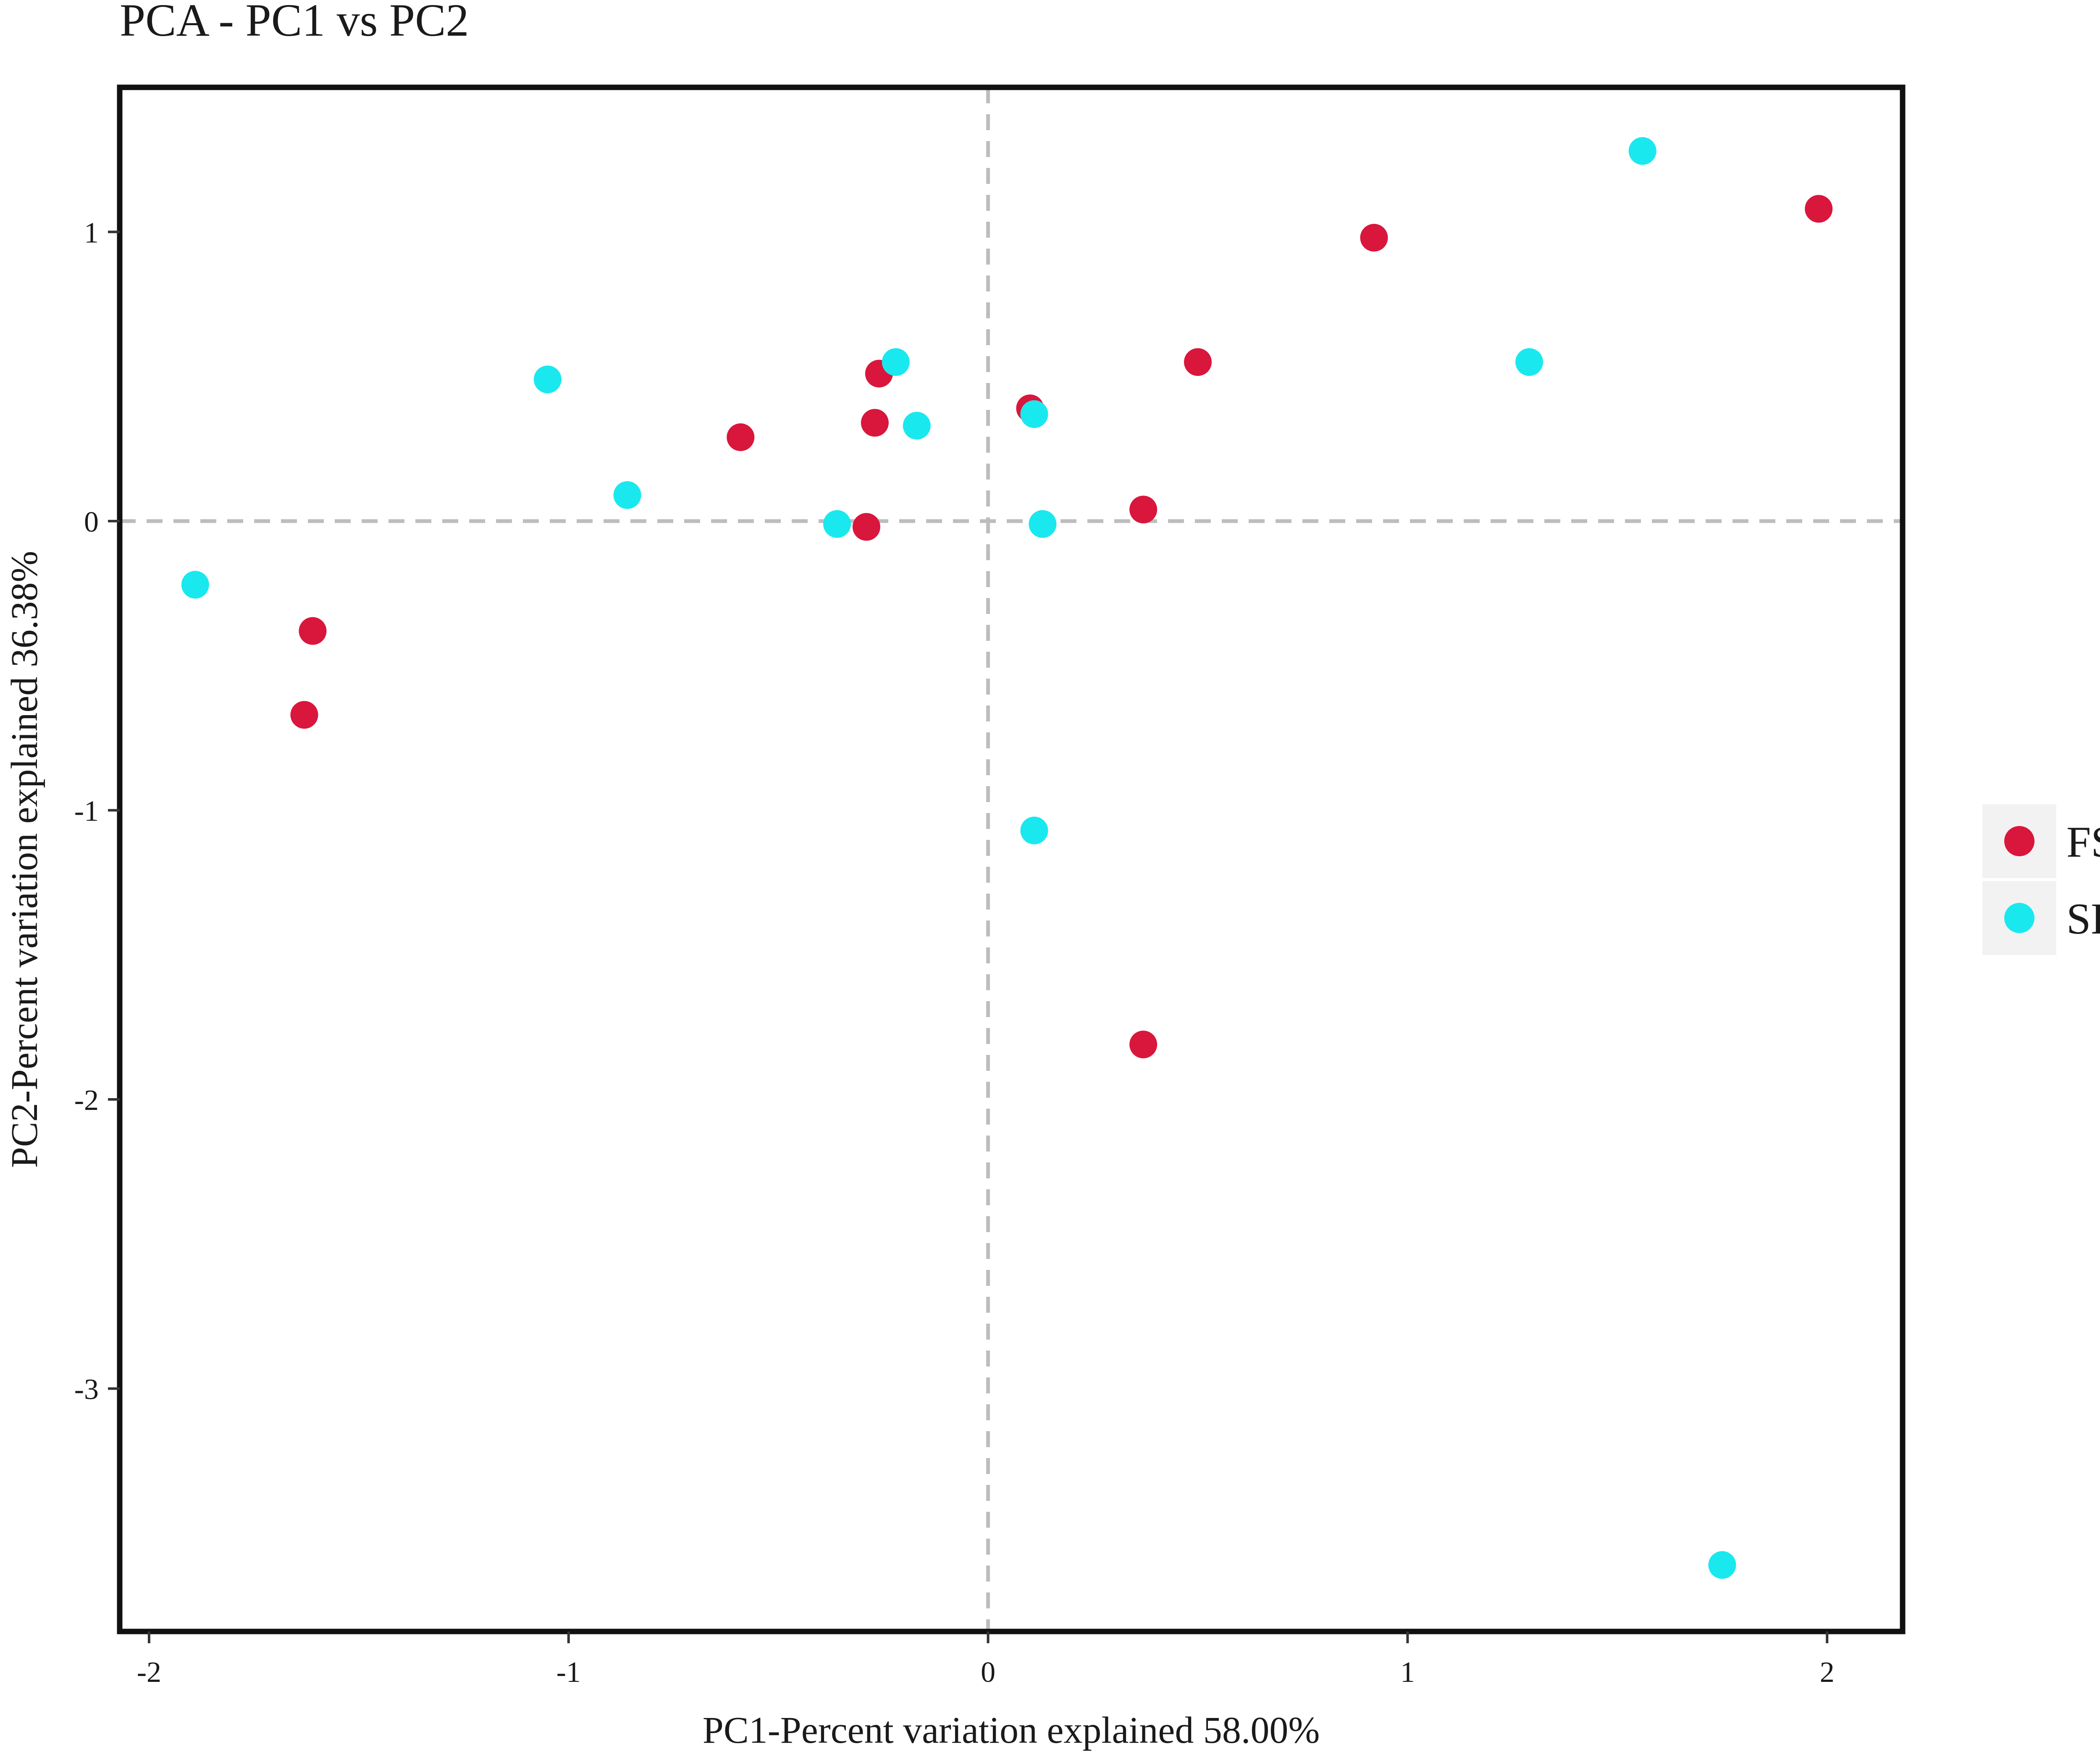 The width and height of the screenshot is (2100, 1752). Describe the element at coordinates (2041, 841) in the screenshot. I see `legend-item-fsbm: FSBM` at that location.